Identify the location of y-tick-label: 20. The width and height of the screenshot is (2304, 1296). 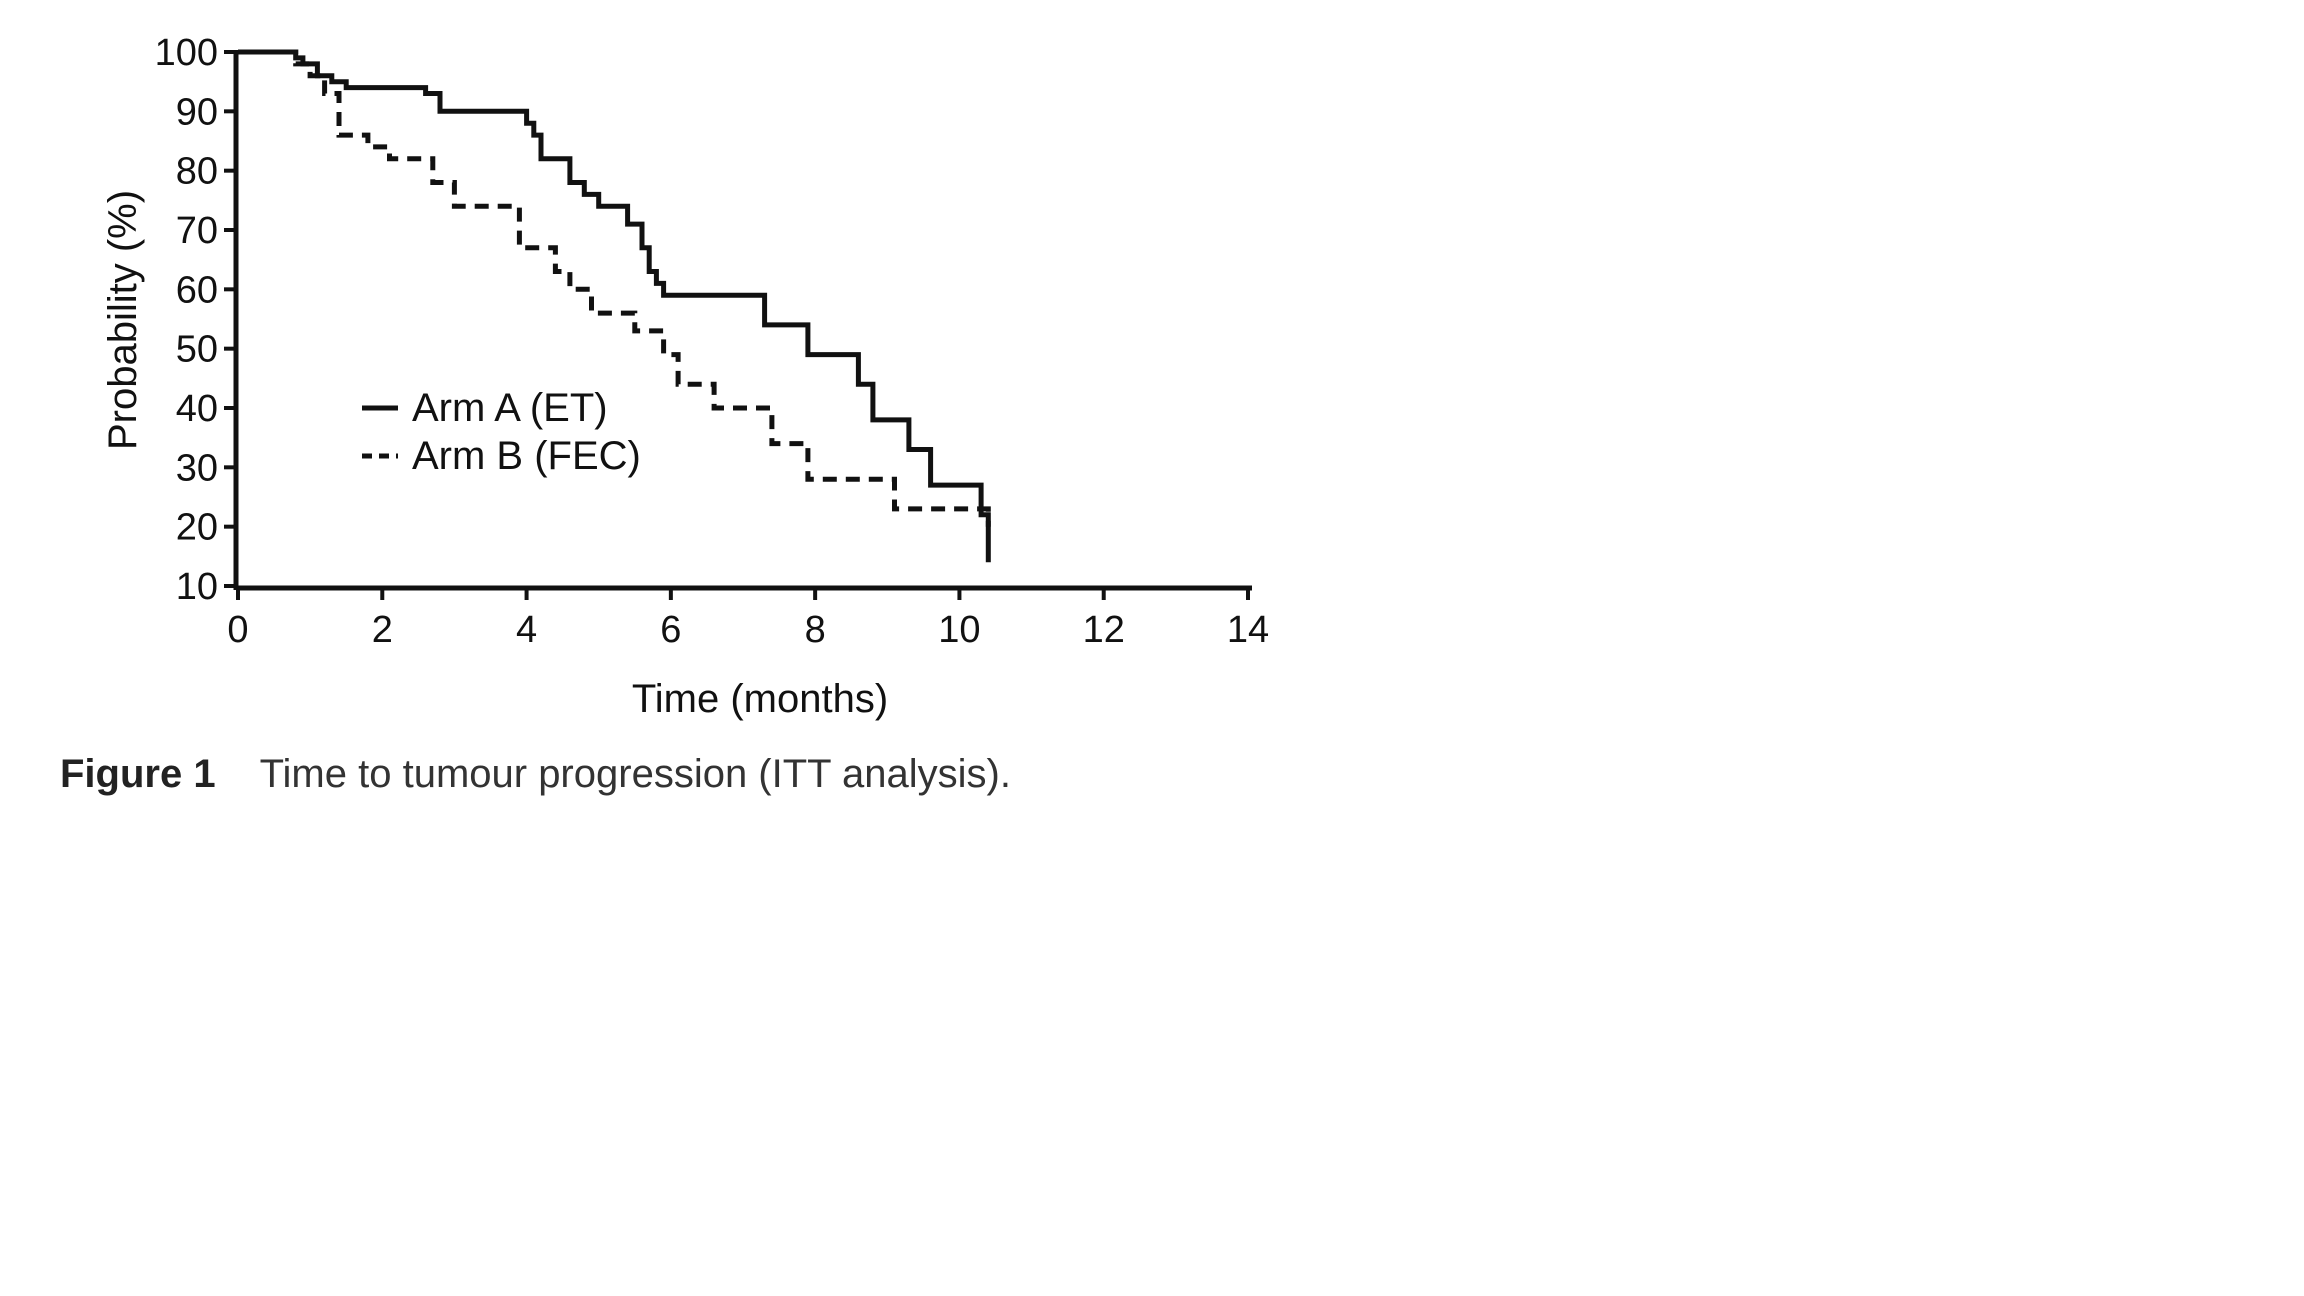
(197, 528).